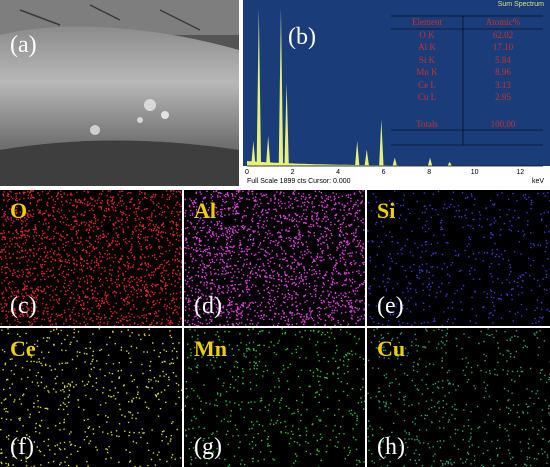 This screenshot has height=467, width=550. I want to click on spectrum-background, so click(384, 163).